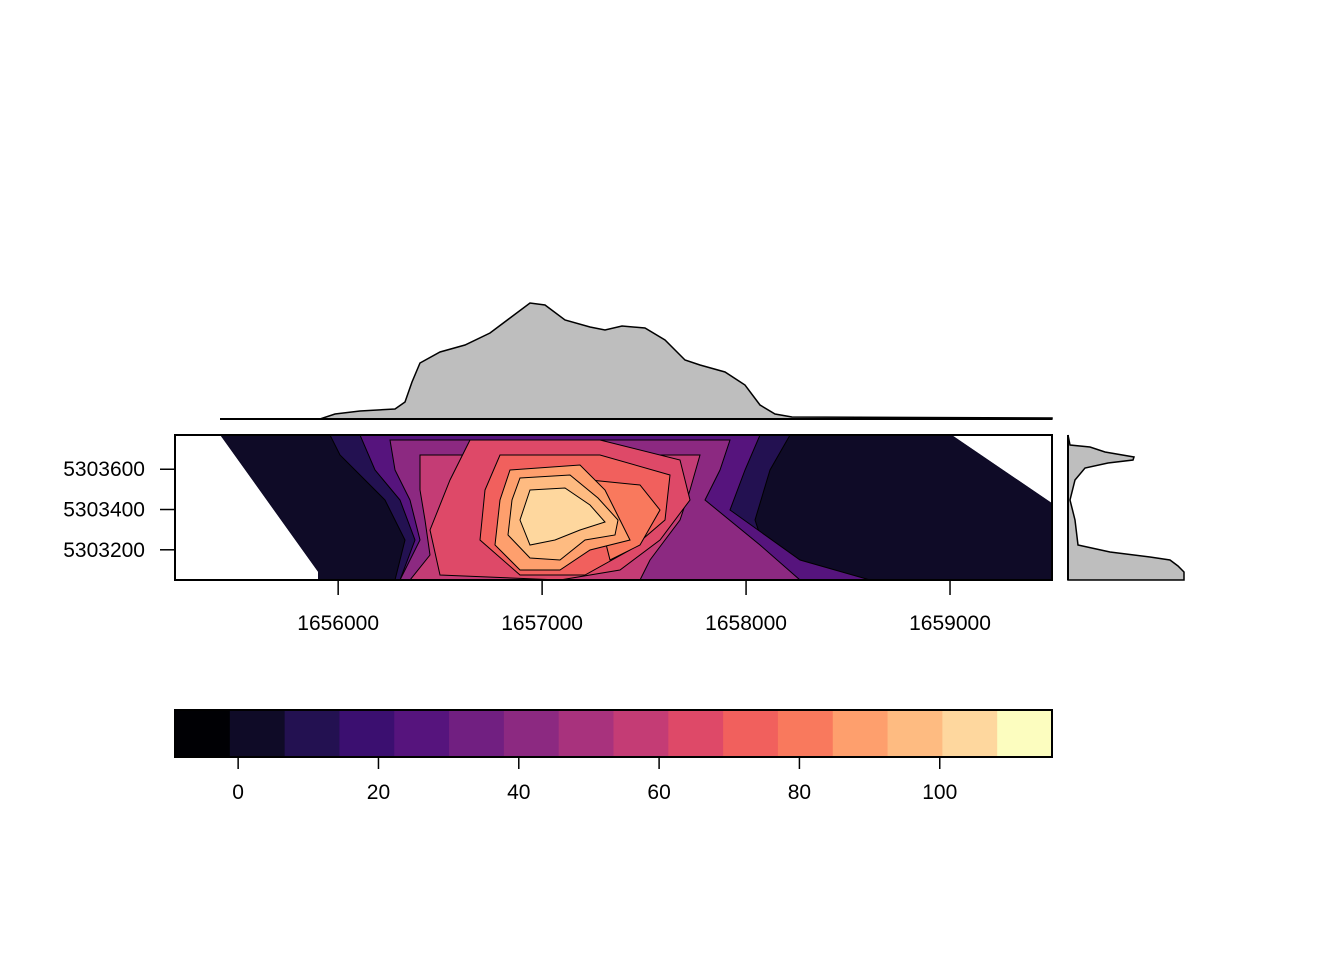  Describe the element at coordinates (104, 469) in the screenshot. I see `y-tick-label: 5303600` at that location.